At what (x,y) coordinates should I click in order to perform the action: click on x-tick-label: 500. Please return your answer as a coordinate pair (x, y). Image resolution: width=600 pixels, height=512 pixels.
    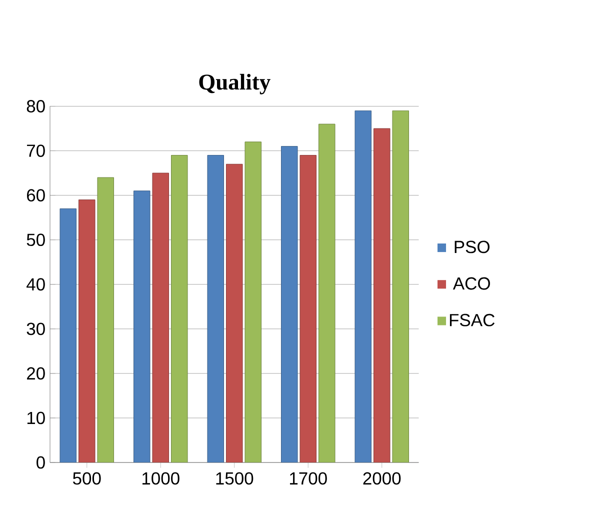
    Looking at the image, I should click on (86, 478).